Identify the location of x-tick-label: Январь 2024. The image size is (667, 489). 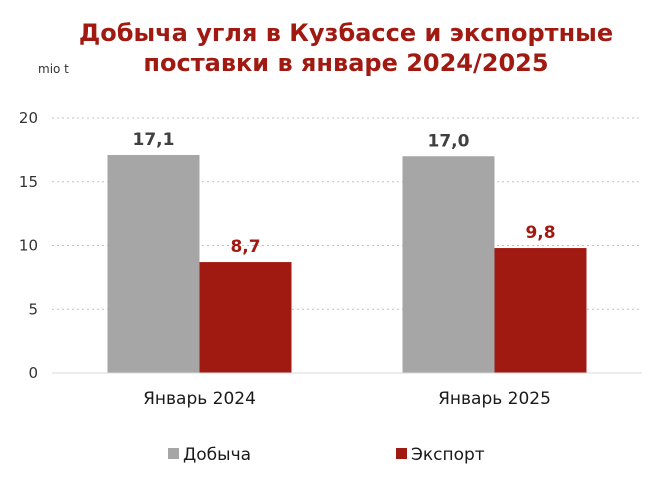
(199, 399).